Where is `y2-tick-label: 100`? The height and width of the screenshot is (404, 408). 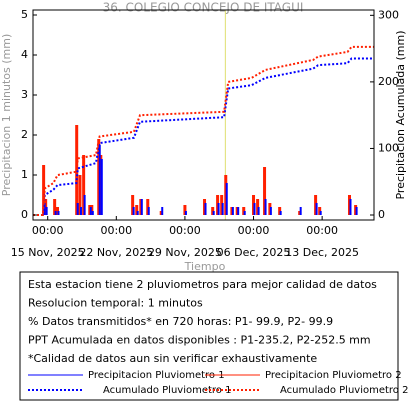
y2-tick-label: 100 is located at coordinates (388, 147).